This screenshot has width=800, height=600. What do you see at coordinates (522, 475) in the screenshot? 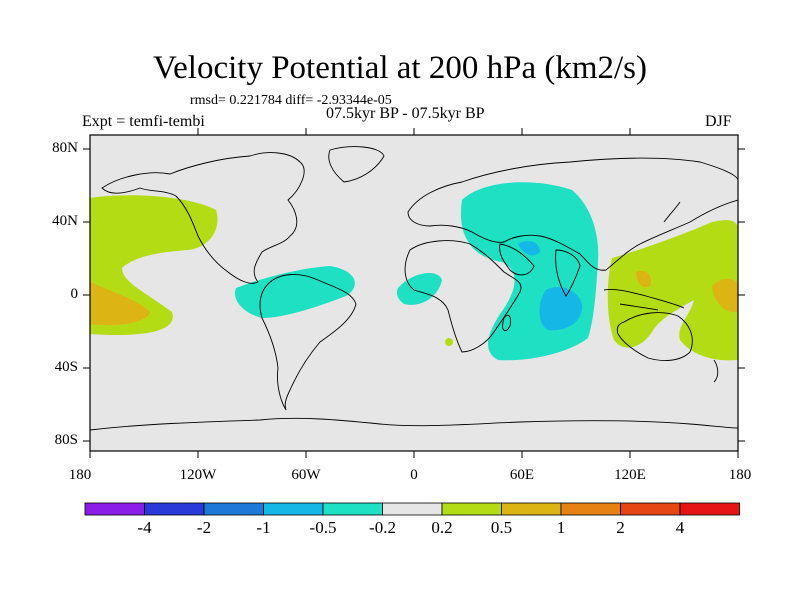
I see `lon-label-60e: 60E` at bounding box center [522, 475].